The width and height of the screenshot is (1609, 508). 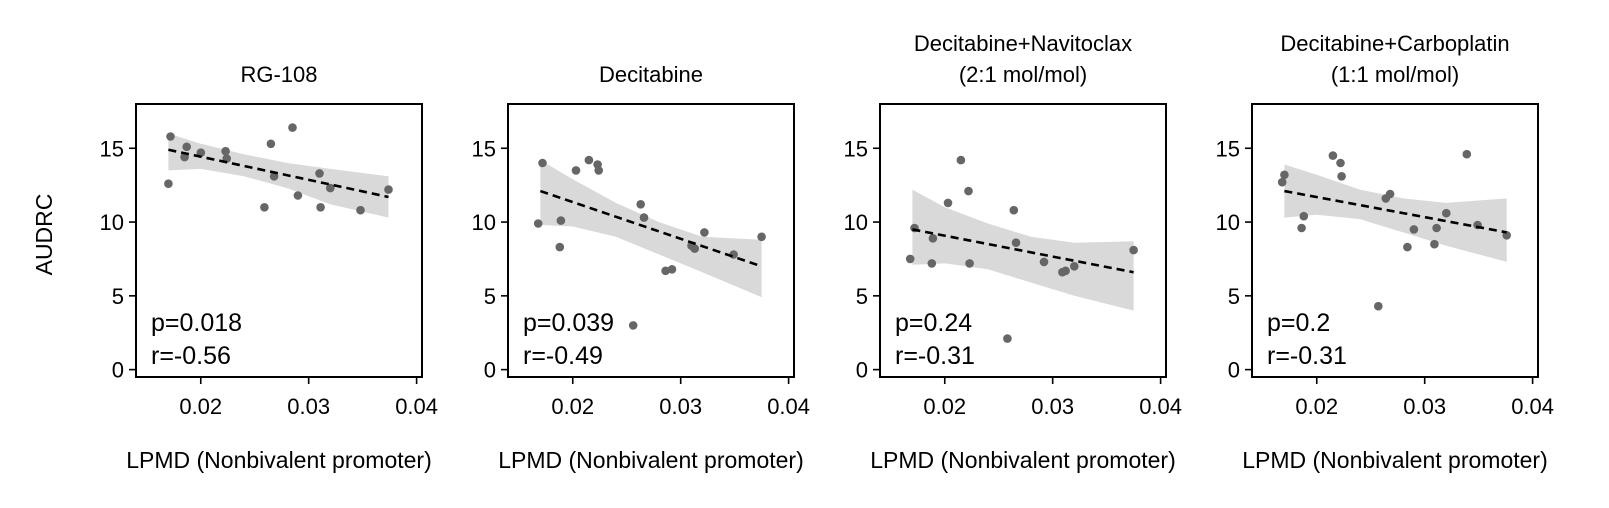 What do you see at coordinates (44, 235) in the screenshot?
I see `y-axis-label: AUDRC` at bounding box center [44, 235].